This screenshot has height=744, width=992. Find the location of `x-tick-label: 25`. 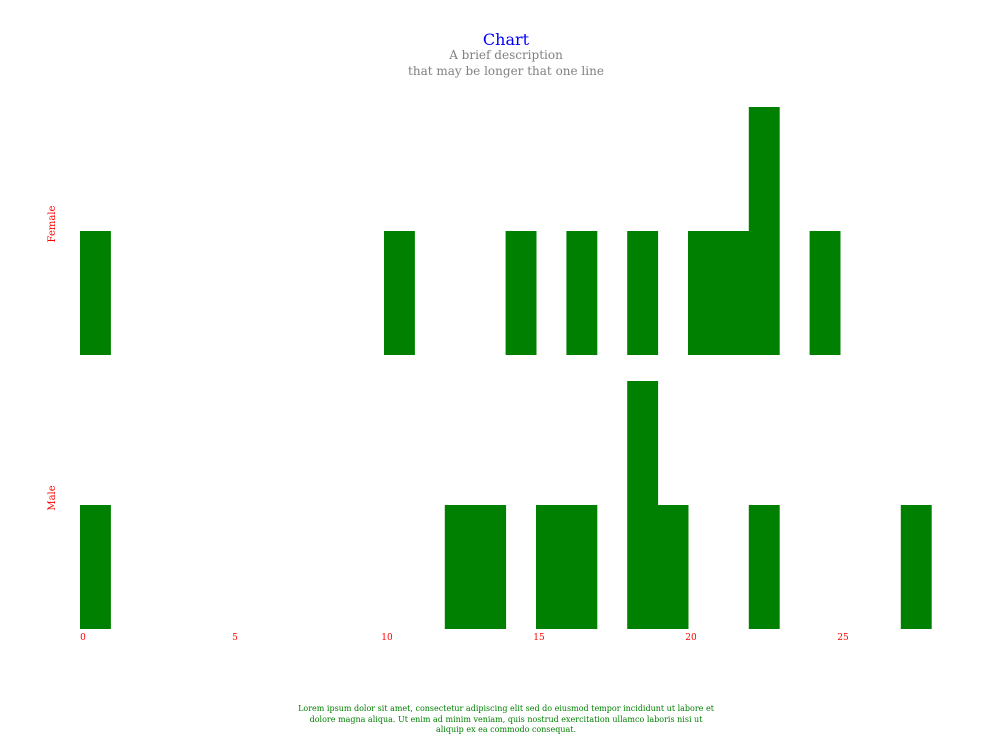

x-tick-label: 25 is located at coordinates (843, 638).